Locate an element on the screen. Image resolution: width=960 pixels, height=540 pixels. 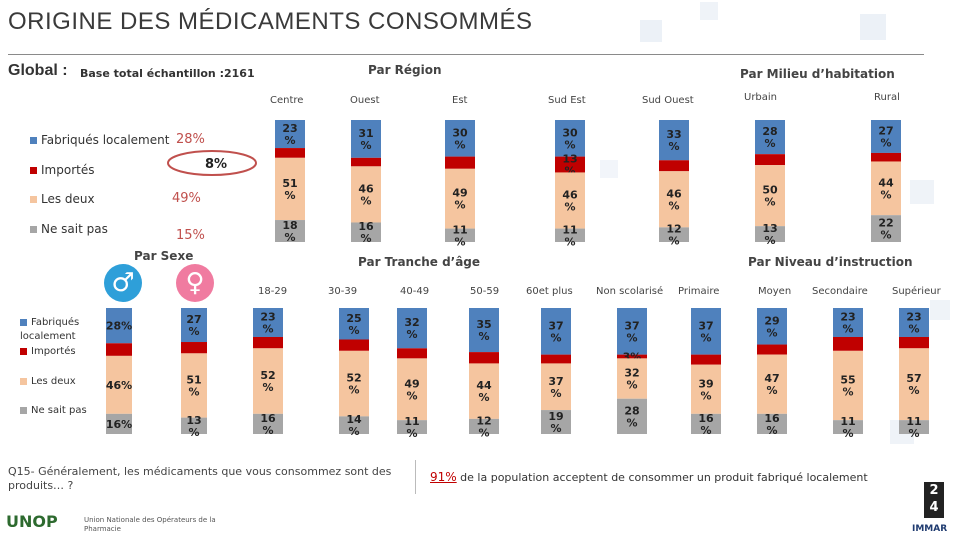
data-label: 18% is located at coordinates (289, 231).